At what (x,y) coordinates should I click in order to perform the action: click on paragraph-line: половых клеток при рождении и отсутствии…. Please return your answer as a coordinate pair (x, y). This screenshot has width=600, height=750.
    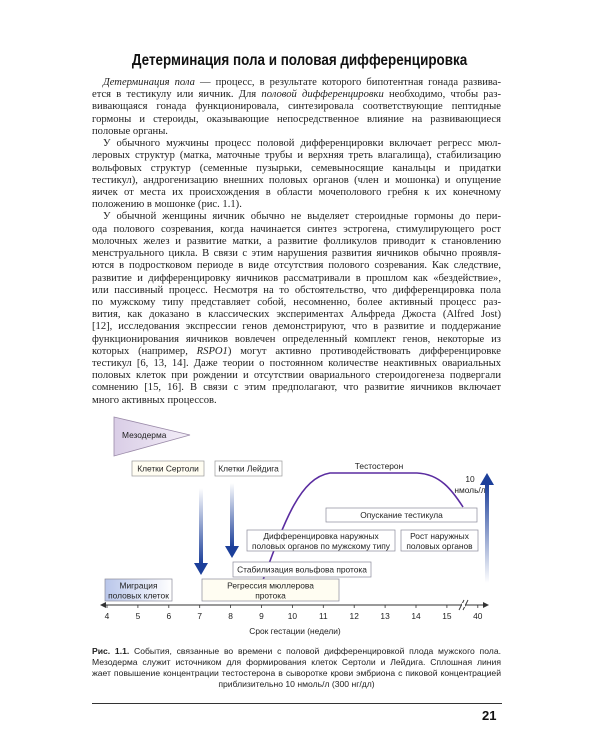
    Looking at the image, I should click on (296, 376).